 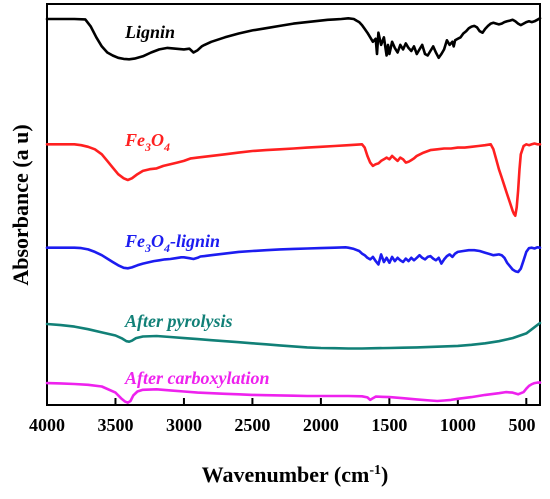 I want to click on x-axis-ticks: 4000 3500 3000 2500 2000 1500 1000 500, so click(x=282, y=416).